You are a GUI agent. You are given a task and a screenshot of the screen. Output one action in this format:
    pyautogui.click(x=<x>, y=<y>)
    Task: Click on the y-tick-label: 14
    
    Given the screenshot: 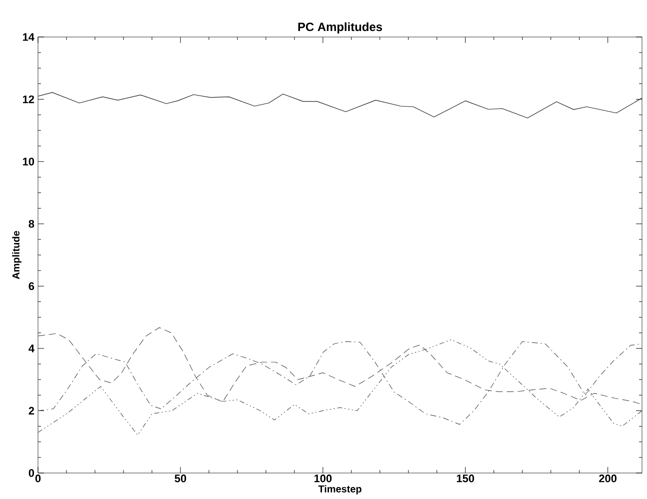 What is the action you would take?
    pyautogui.click(x=28, y=37)
    